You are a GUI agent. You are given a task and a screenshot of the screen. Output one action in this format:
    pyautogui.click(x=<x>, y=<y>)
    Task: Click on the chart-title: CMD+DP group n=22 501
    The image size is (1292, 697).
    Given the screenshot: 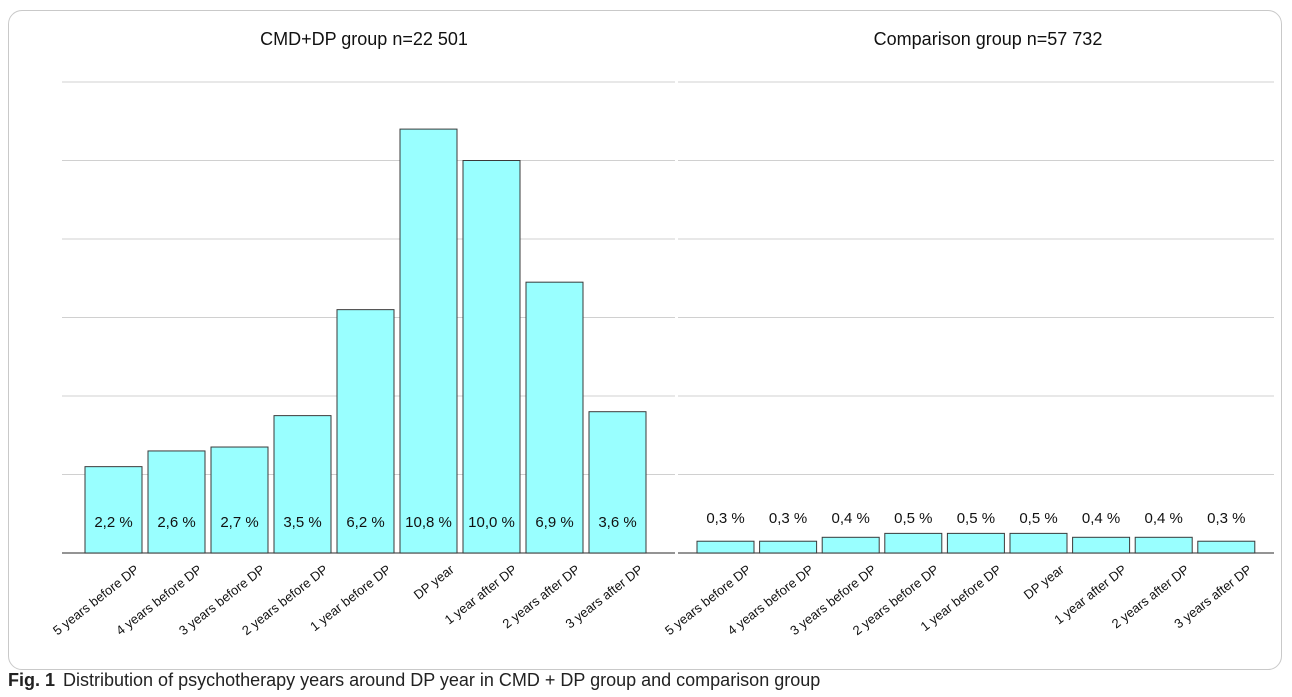 What is the action you would take?
    pyautogui.click(x=364, y=39)
    